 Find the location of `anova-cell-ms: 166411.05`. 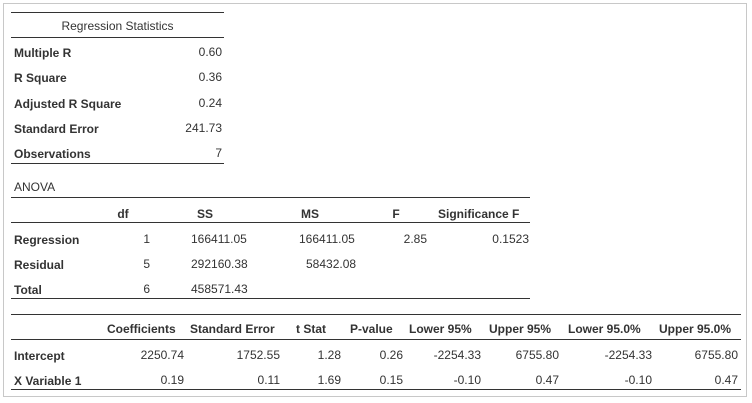

anova-cell-ms: 166411.05 is located at coordinates (327, 239).